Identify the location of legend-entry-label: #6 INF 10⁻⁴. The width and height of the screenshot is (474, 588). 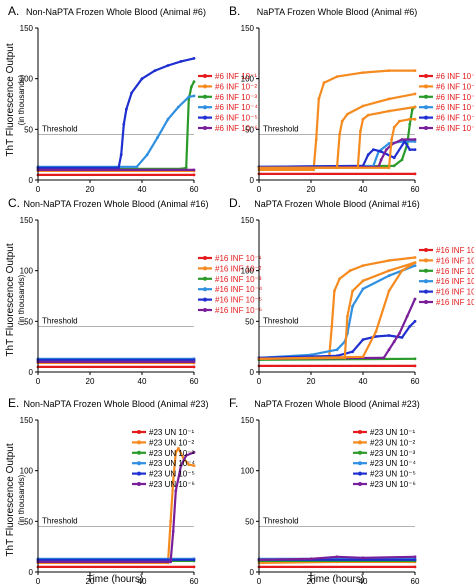
(236, 107).